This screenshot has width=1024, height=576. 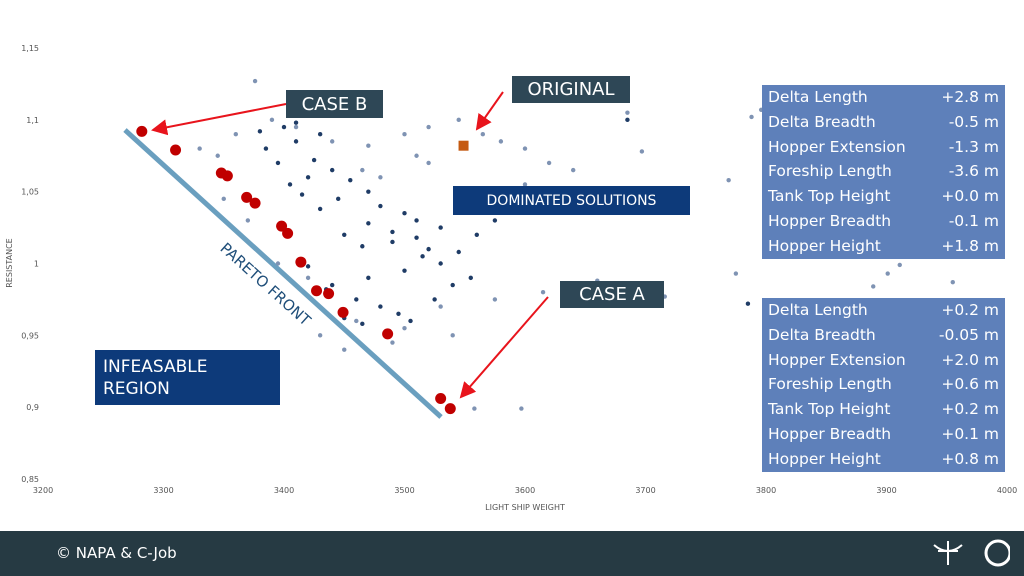 What do you see at coordinates (266, 284) in the screenshot?
I see `pareto-label: PARETO FRONT` at bounding box center [266, 284].